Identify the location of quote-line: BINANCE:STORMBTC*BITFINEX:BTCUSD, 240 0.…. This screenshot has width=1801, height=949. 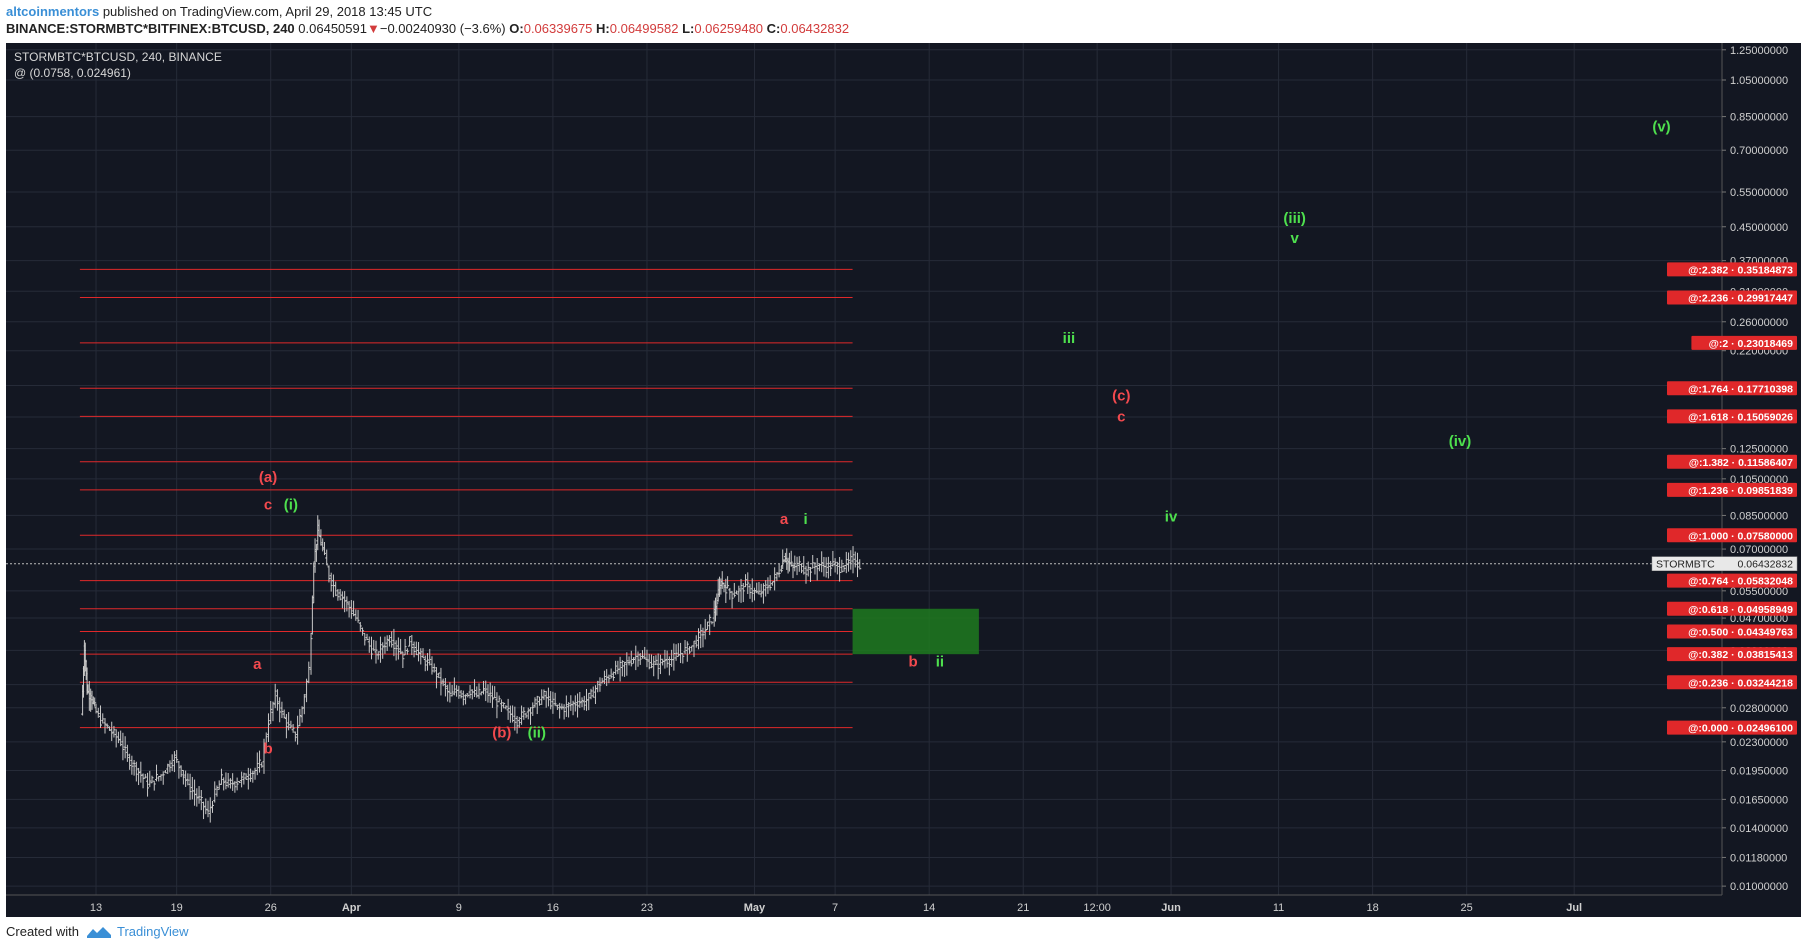
(427, 28).